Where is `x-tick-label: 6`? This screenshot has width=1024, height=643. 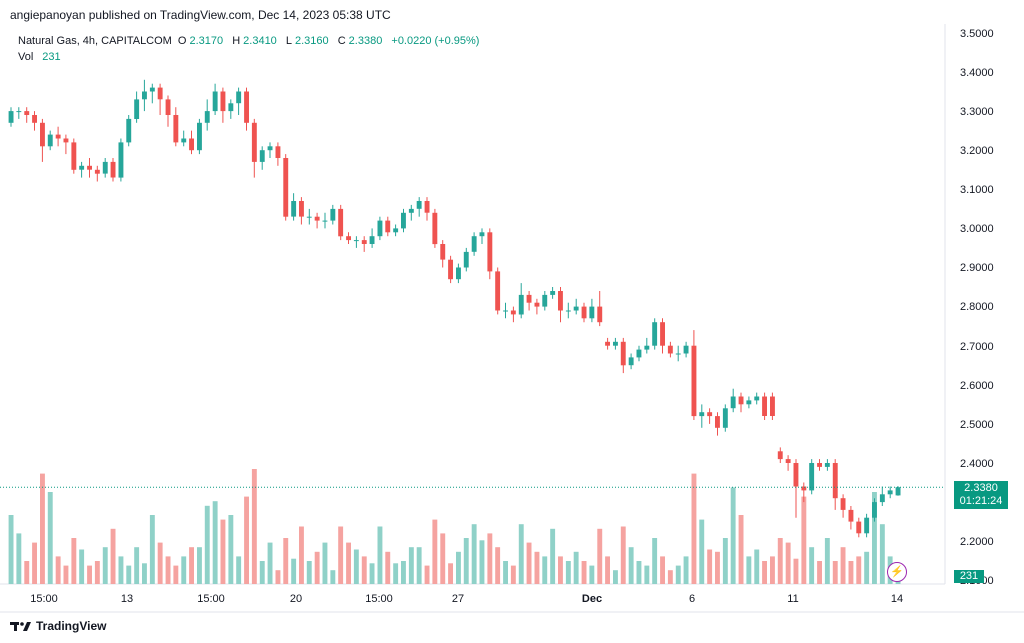 x-tick-label: 6 is located at coordinates (692, 599).